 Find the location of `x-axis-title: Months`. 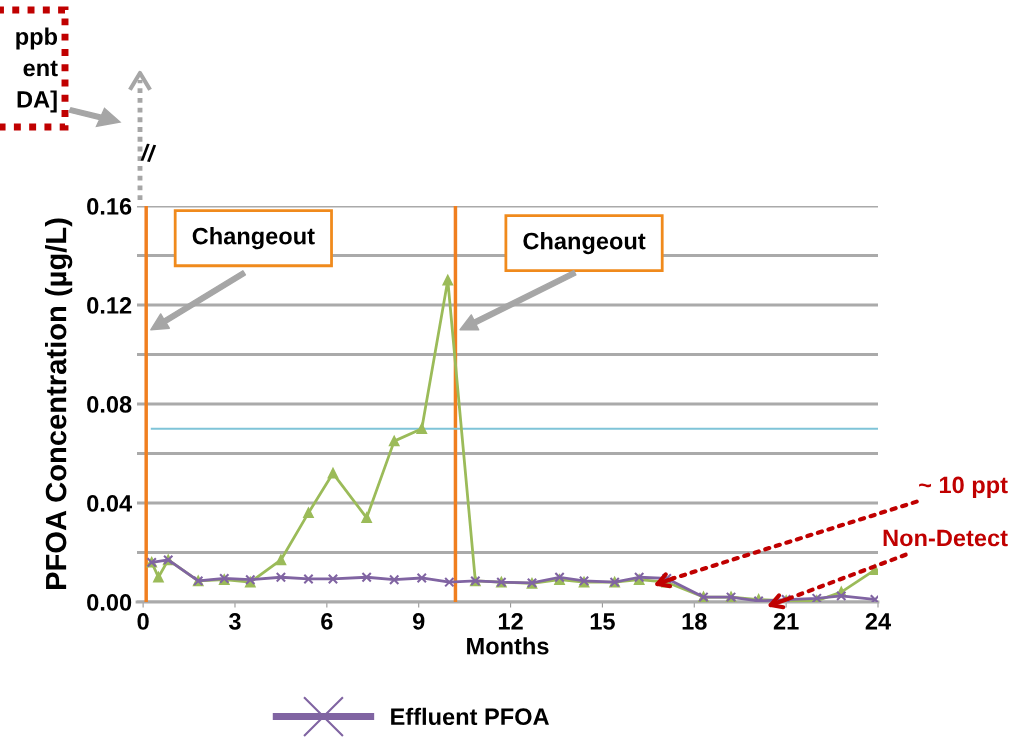

x-axis-title: Months is located at coordinates (508, 646).